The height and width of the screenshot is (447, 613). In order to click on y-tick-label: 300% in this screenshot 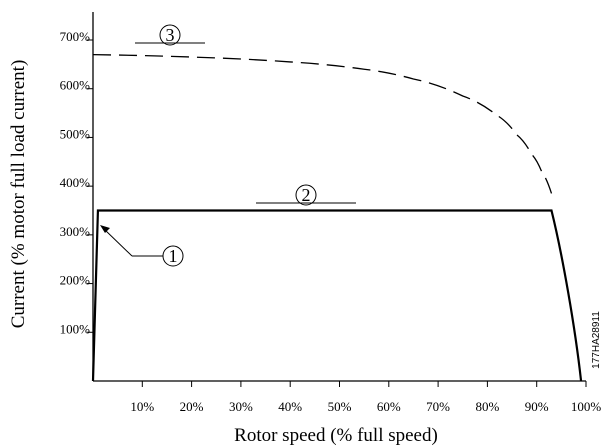, I will do `click(75, 231)`.